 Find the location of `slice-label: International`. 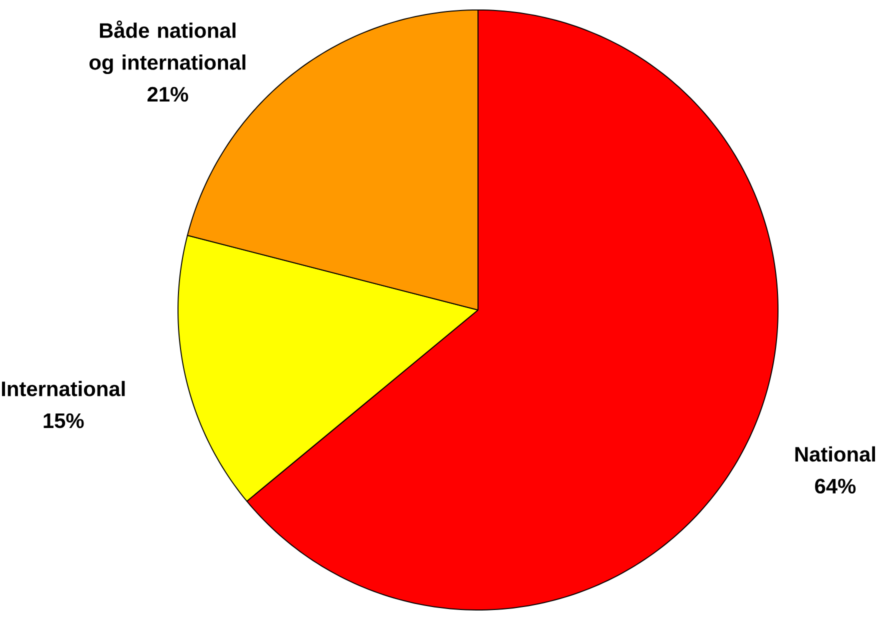

slice-label: International is located at coordinates (63, 388).